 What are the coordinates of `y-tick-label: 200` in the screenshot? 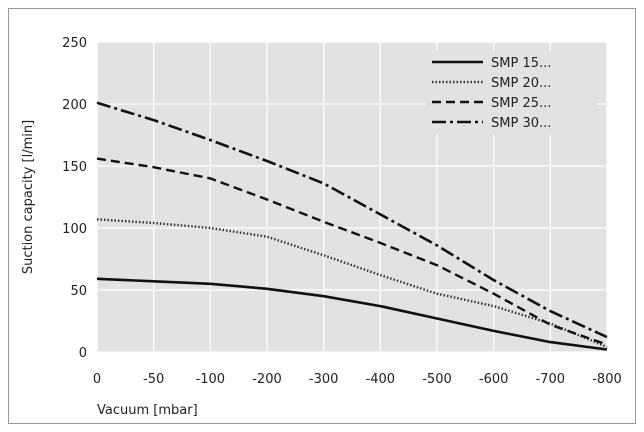 It's located at (74, 105).